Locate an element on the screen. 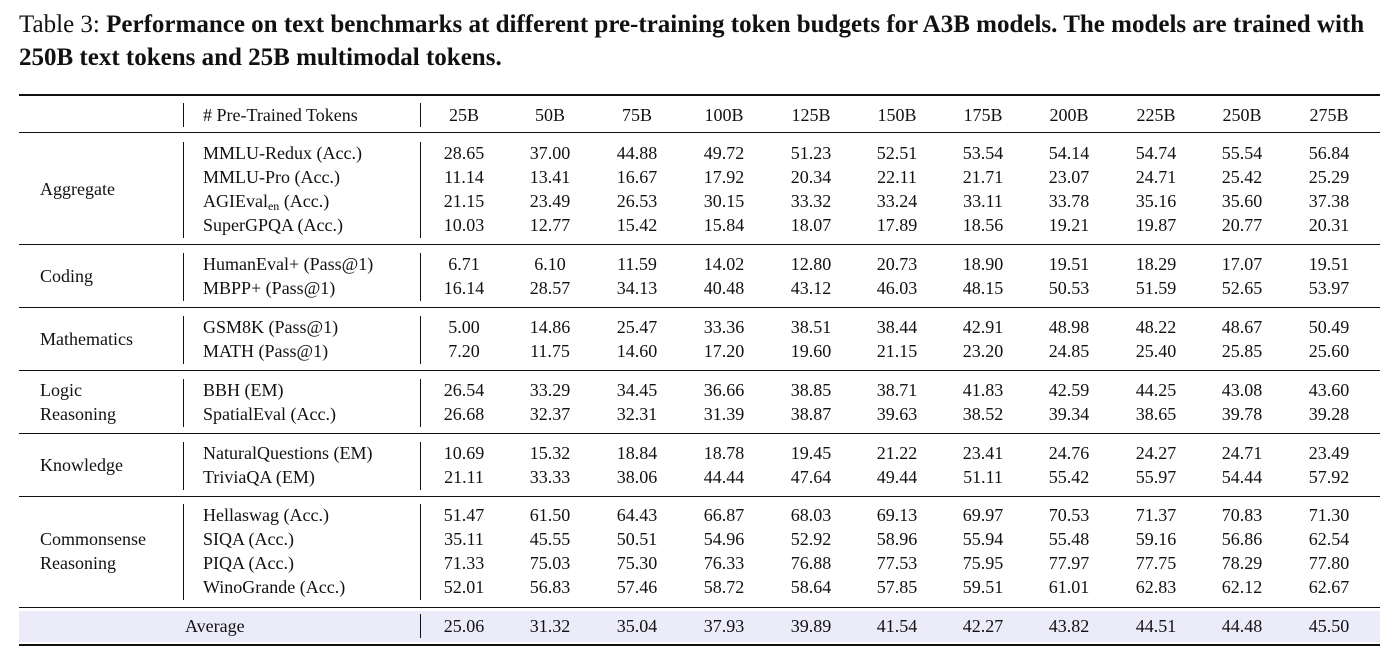 This screenshot has height=666, width=1395. table-cell: 25.85 is located at coordinates (1242, 351).